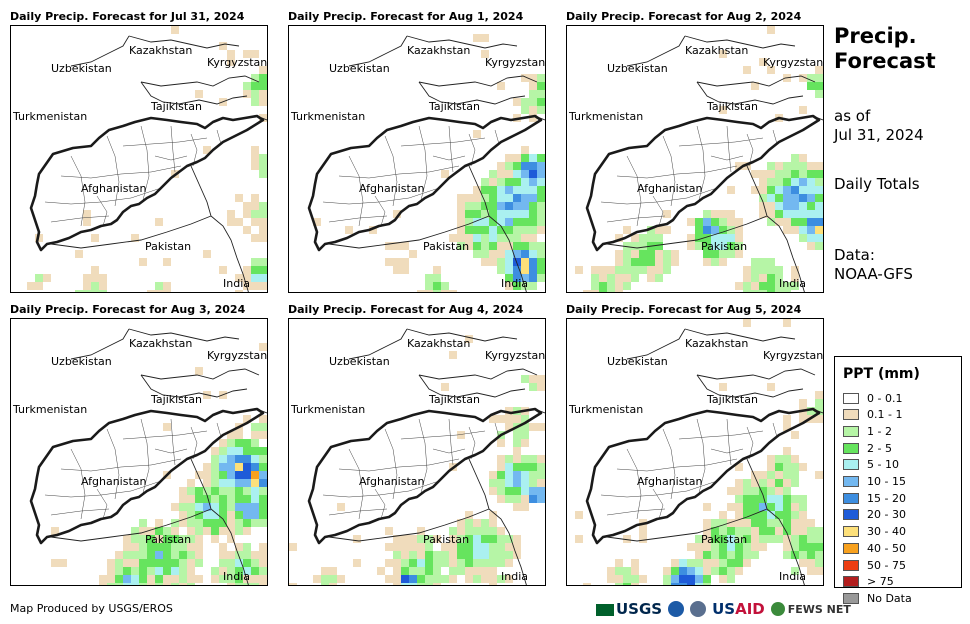 The height and width of the screenshot is (624, 970). I want to click on panel-title: Daily Precip. Forecast for Aug 5, 2024, so click(684, 309).